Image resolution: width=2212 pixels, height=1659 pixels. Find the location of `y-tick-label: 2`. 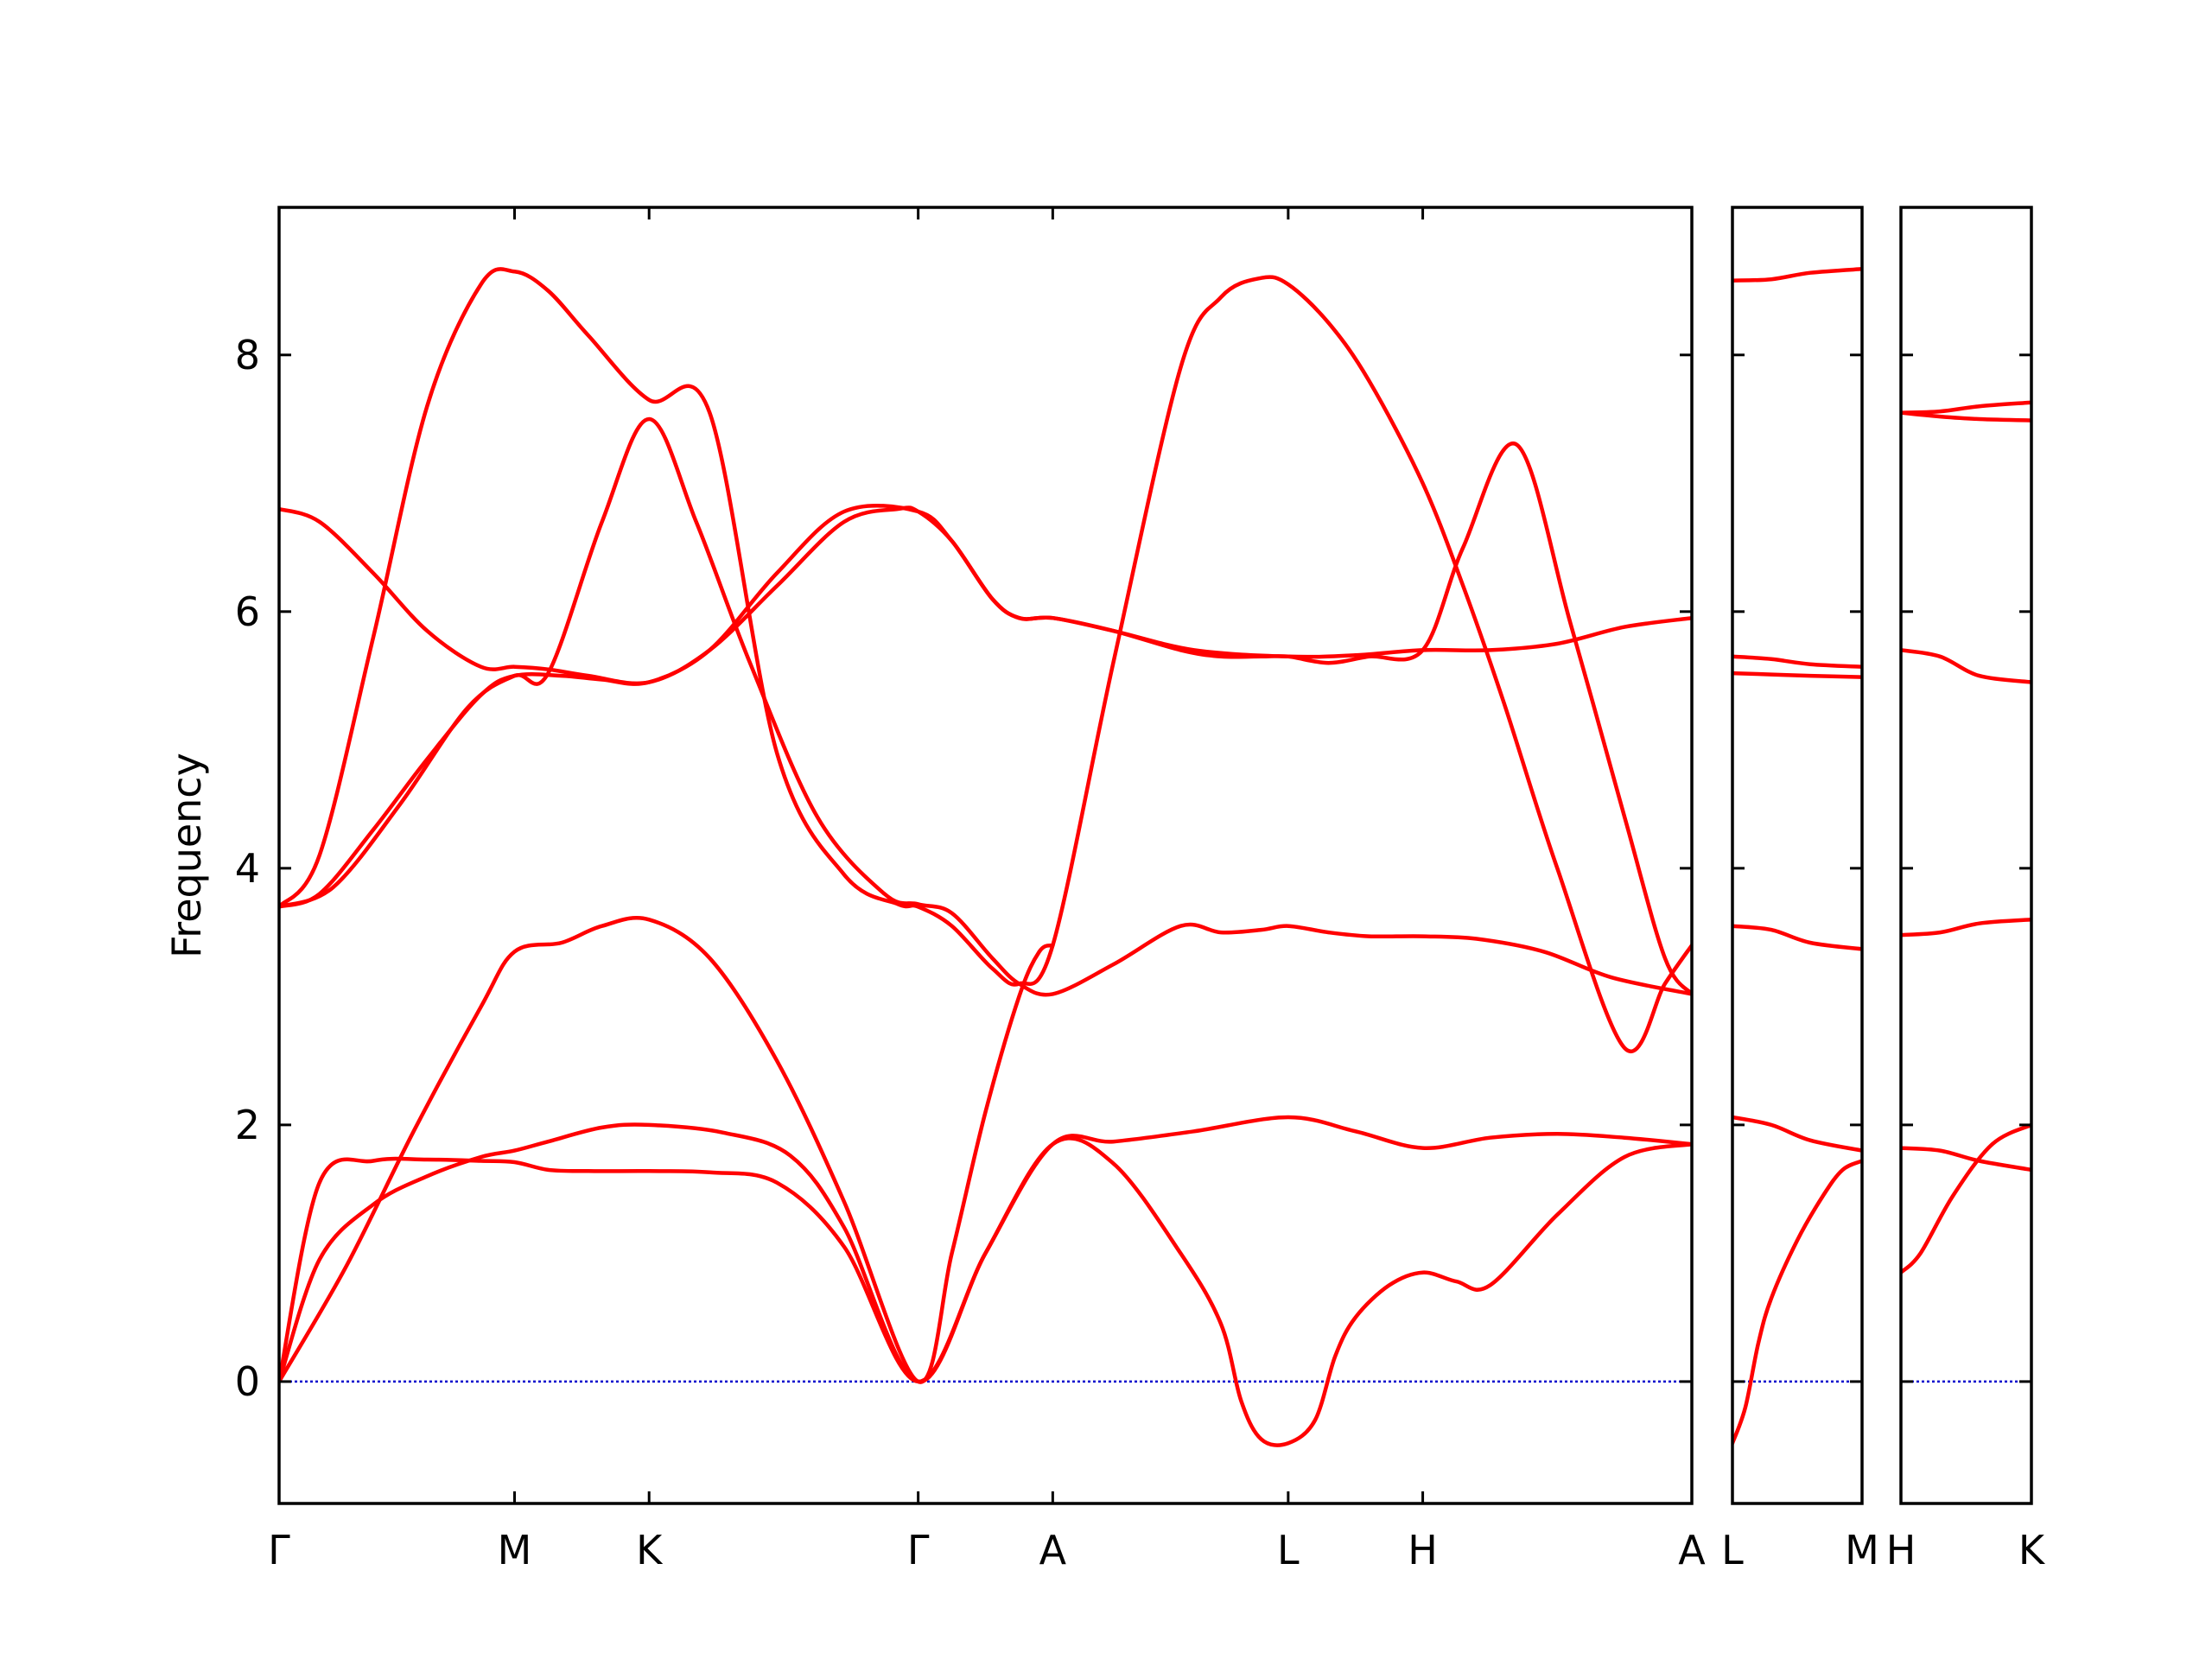

y-tick-label: 2 is located at coordinates (247, 1125).